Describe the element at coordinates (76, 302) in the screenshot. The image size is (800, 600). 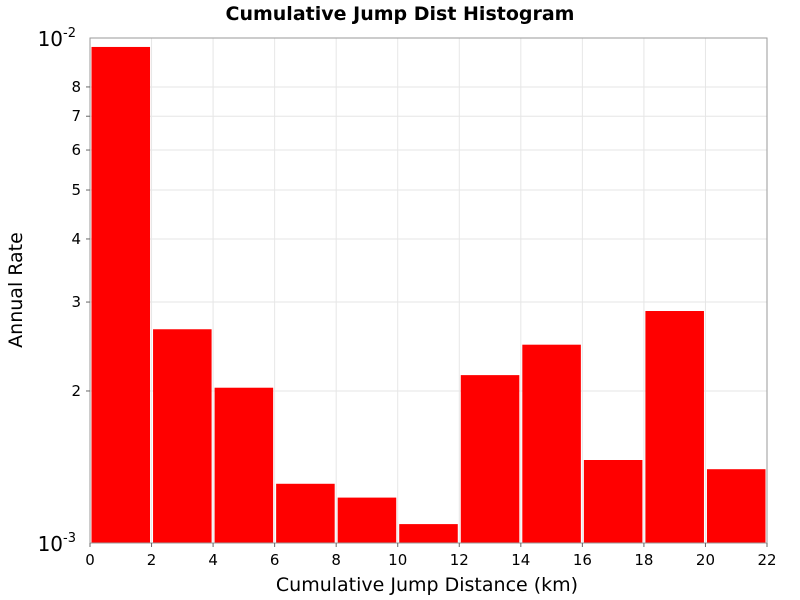
I see `y-tick-label: 3` at that location.